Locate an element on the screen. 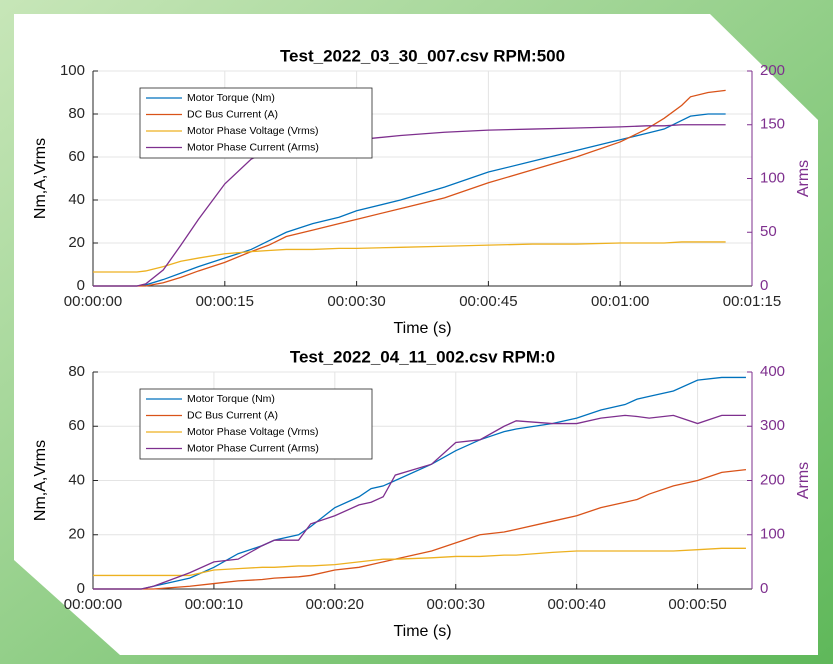 Image resolution: width=833 pixels, height=664 pixels. y2-tick-label: 50 is located at coordinates (768, 231).